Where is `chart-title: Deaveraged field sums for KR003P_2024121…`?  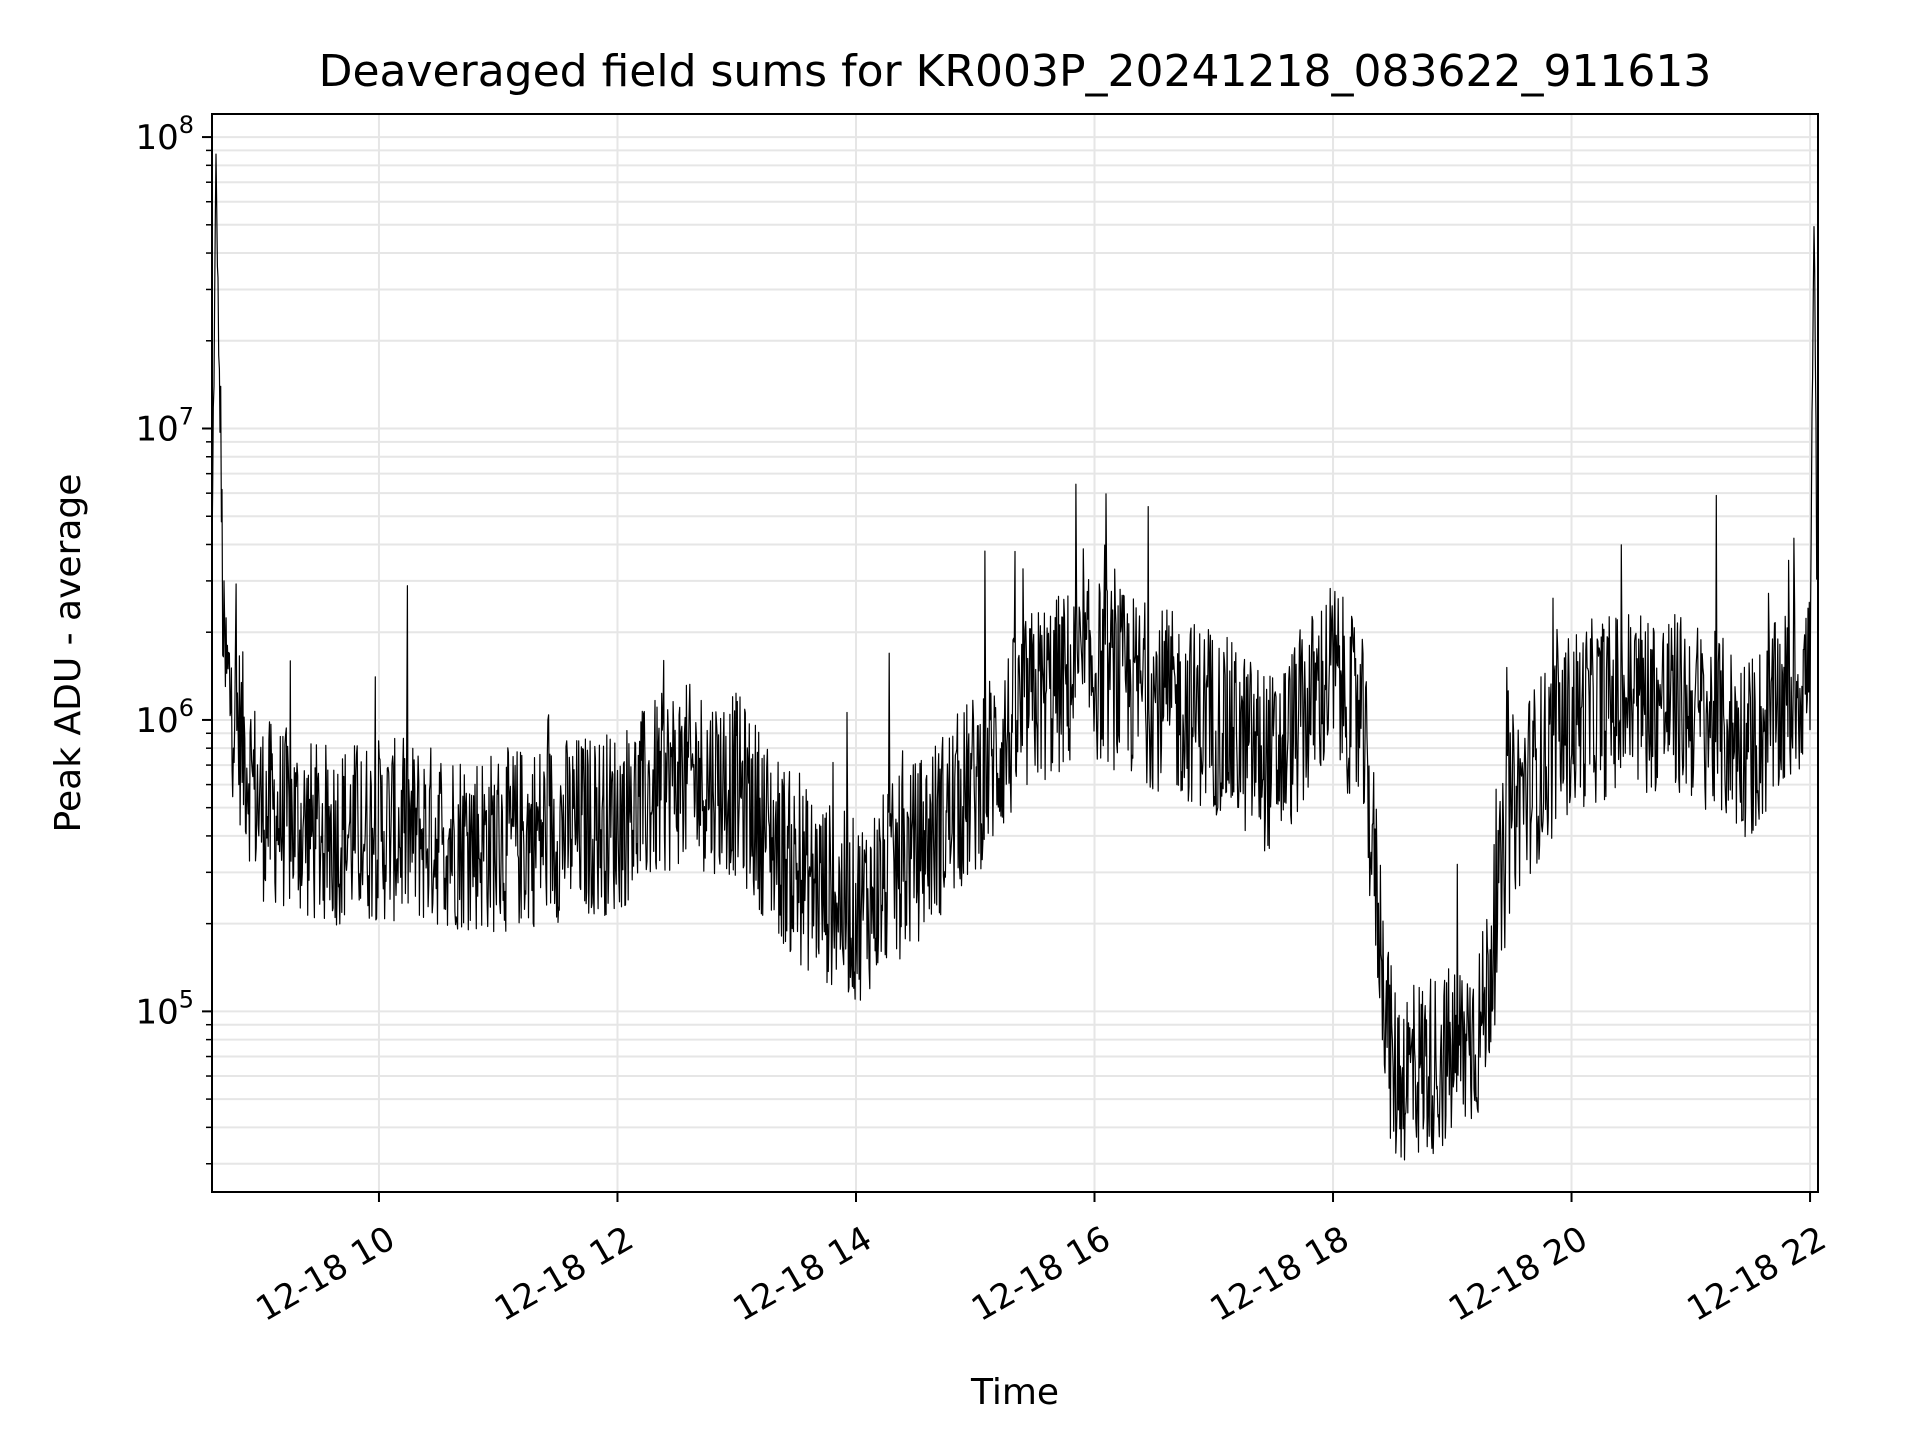 chart-title: Deaveraged field sums for KR003P_2024121… is located at coordinates (1015, 71).